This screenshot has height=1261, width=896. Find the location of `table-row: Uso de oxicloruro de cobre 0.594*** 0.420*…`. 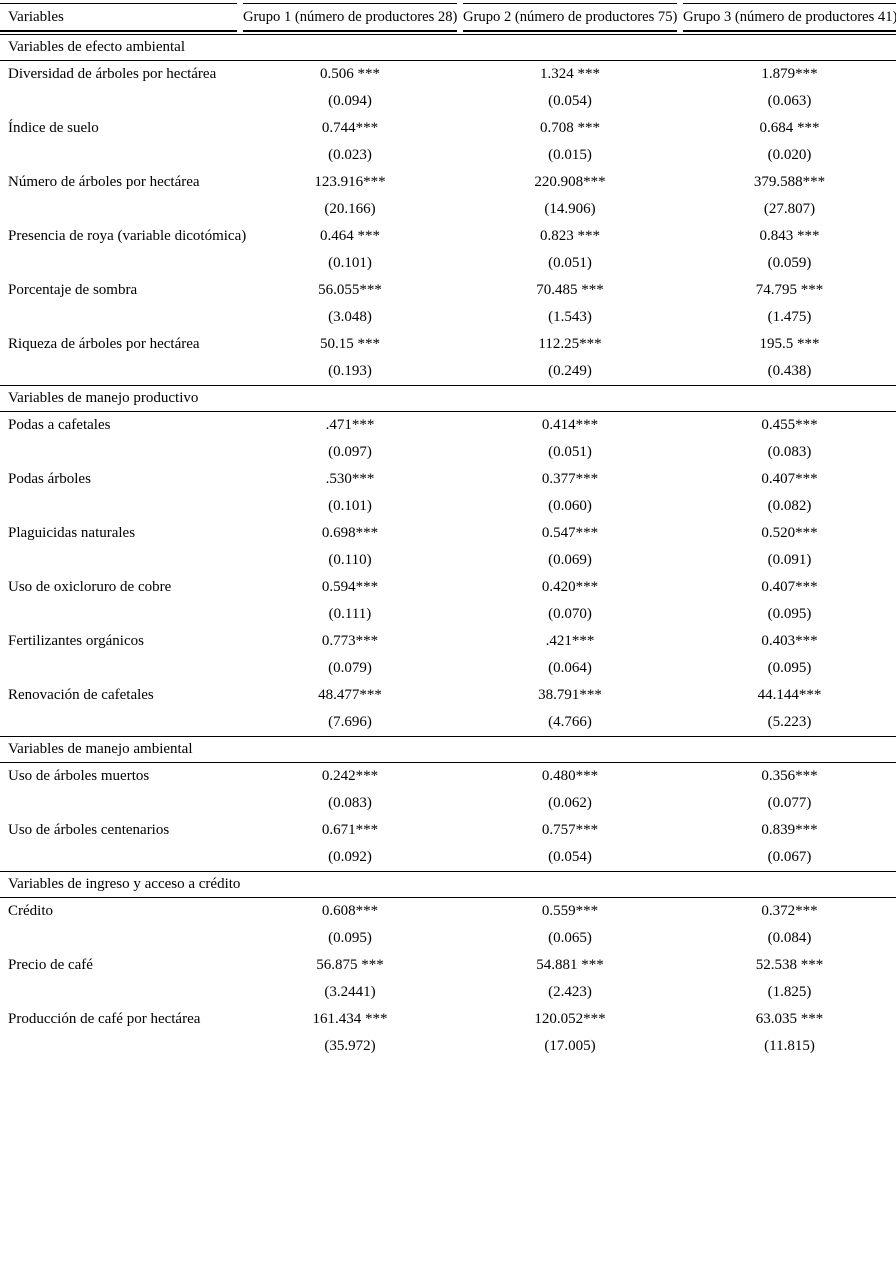

table-row: Uso de oxicloruro de cobre 0.594*** 0.420*… is located at coordinates (448, 587).